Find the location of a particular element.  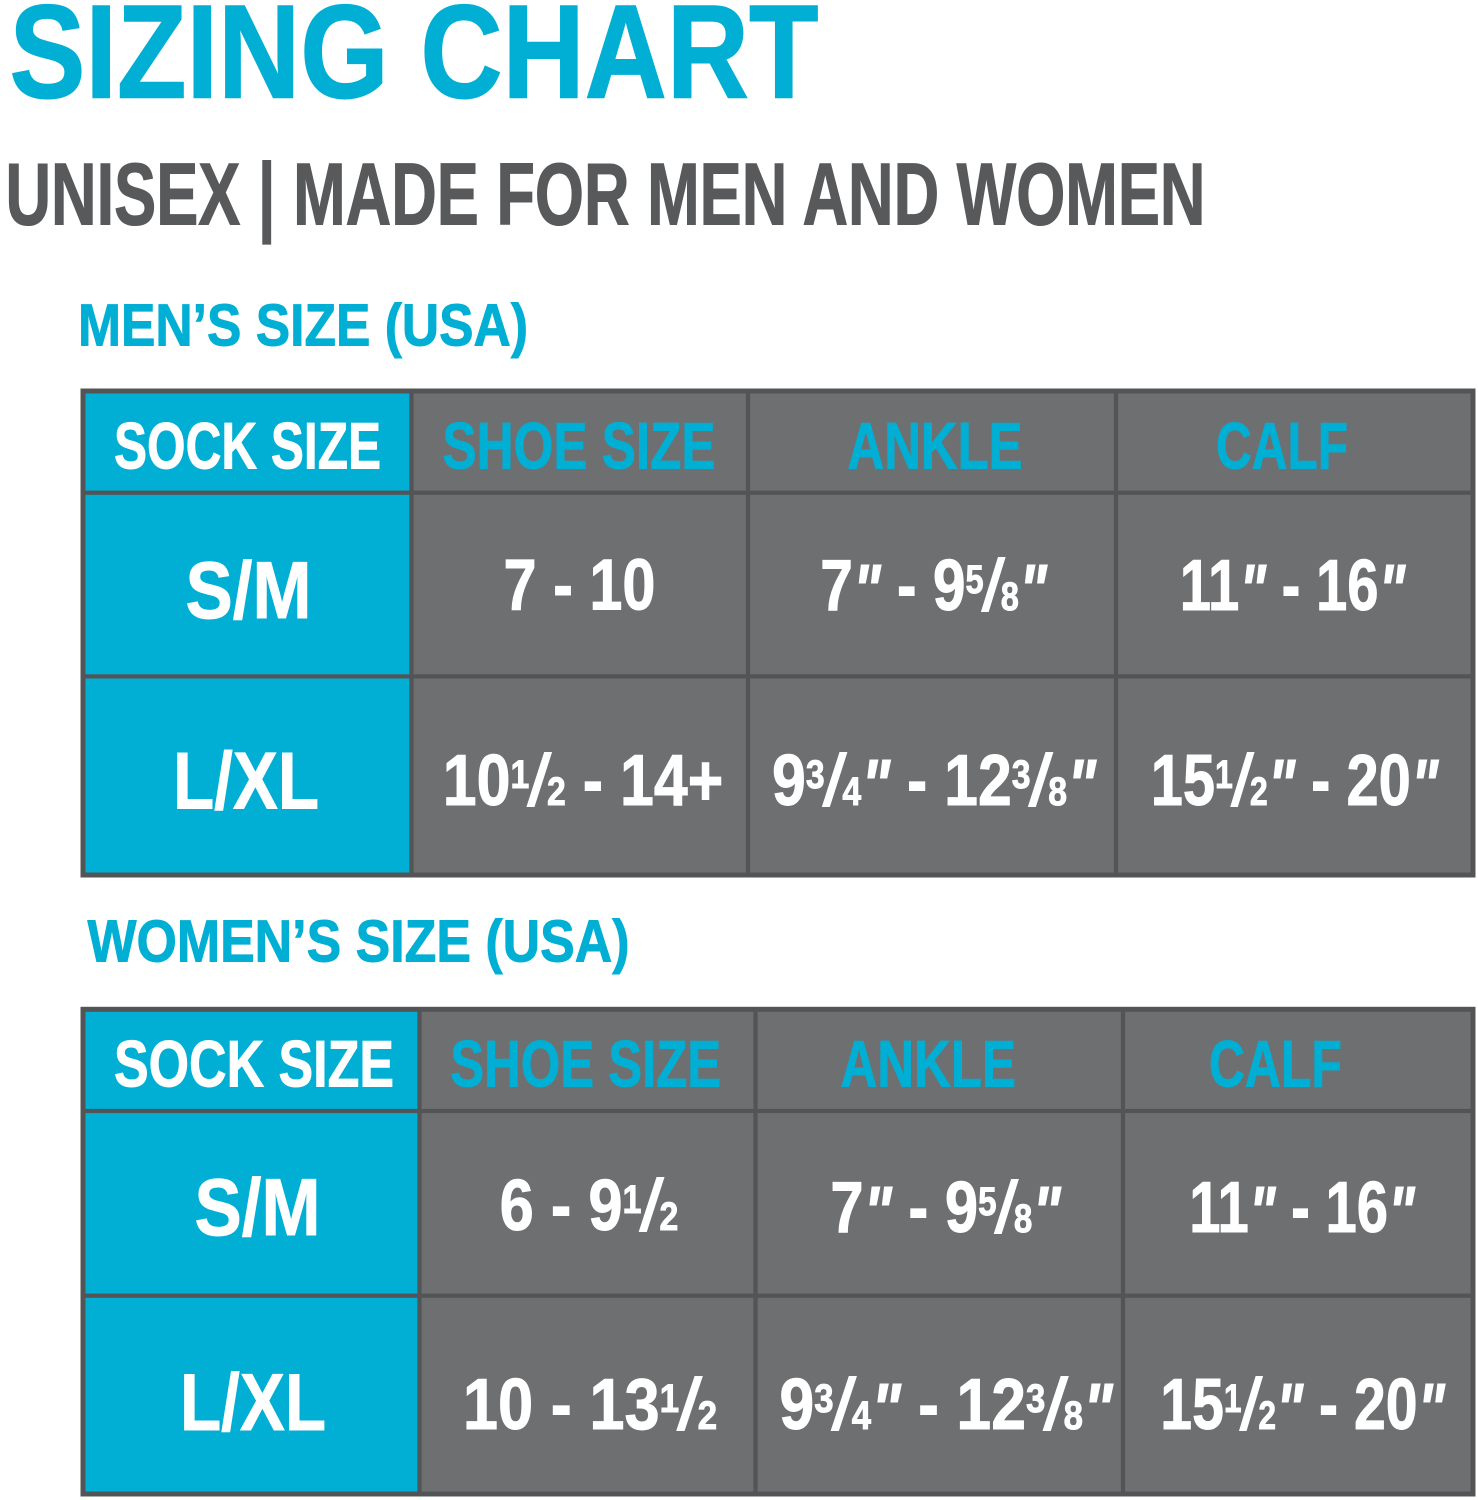

svg-text: 6 - 91/2 is located at coordinates (589, 1205).